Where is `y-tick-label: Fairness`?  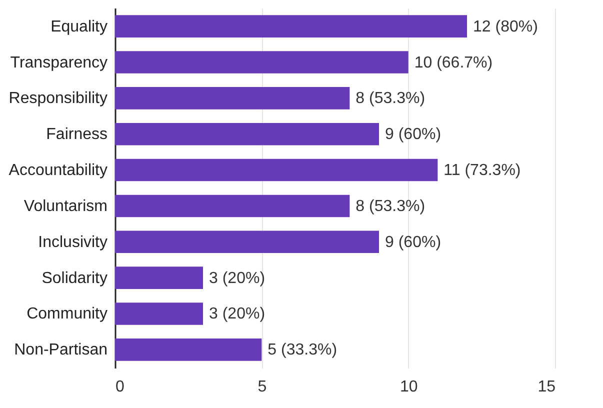 y-tick-label: Fairness is located at coordinates (77, 135).